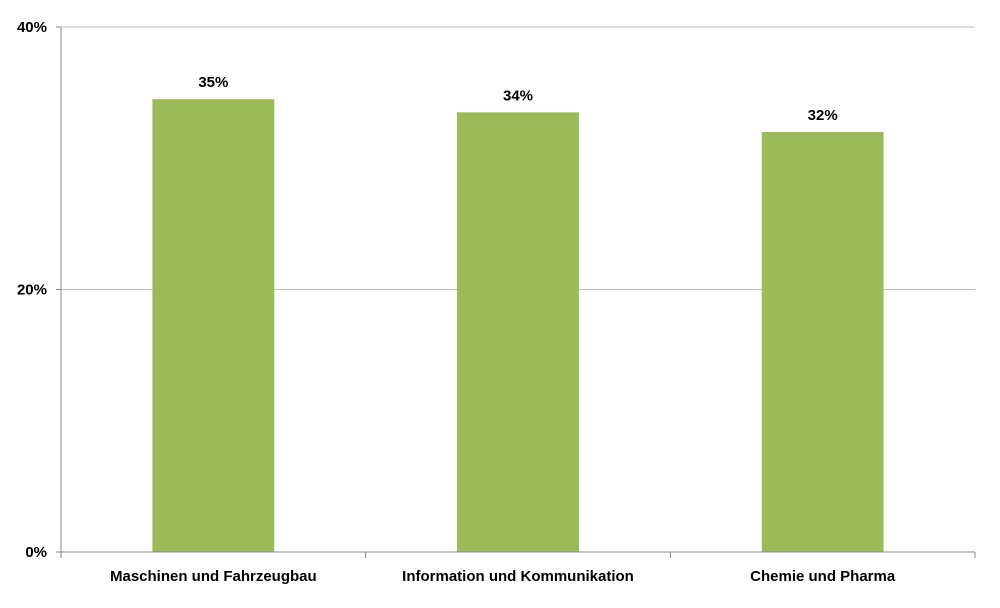 The width and height of the screenshot is (1000, 608). Describe the element at coordinates (823, 576) in the screenshot. I see `x-category-label: Chemie und Pharma` at that location.